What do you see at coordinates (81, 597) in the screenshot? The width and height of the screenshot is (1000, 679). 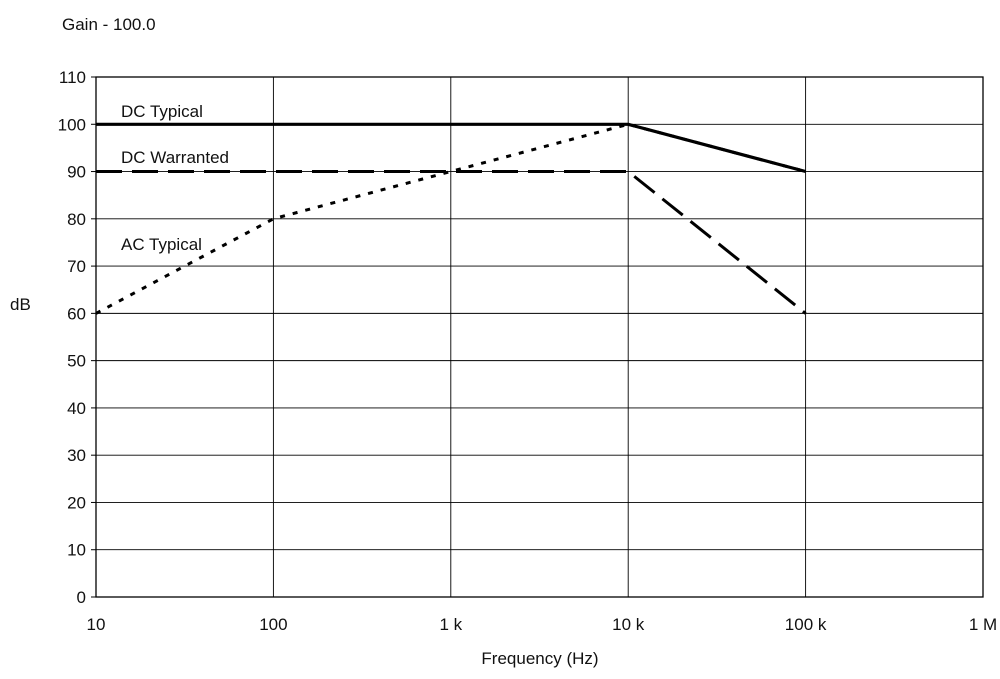 I see `y-tick-label: 0` at bounding box center [81, 597].